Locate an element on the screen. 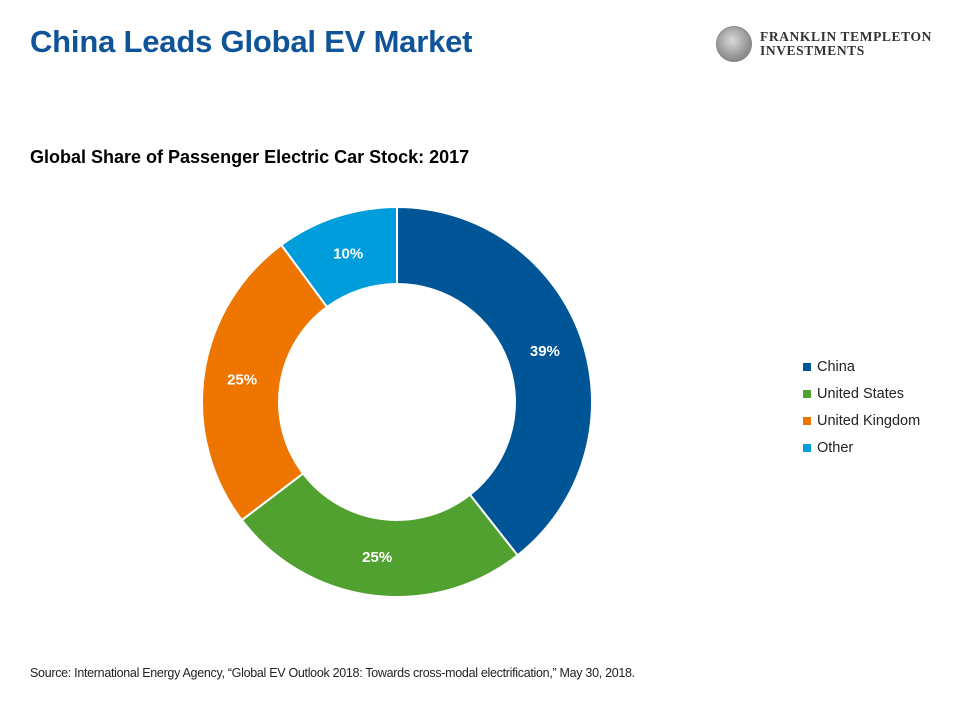 Image resolution: width=960 pixels, height=720 pixels. franklin-templeton-logo: FRANKLIN TEMPLETON INVESTMENTS is located at coordinates (824, 44).